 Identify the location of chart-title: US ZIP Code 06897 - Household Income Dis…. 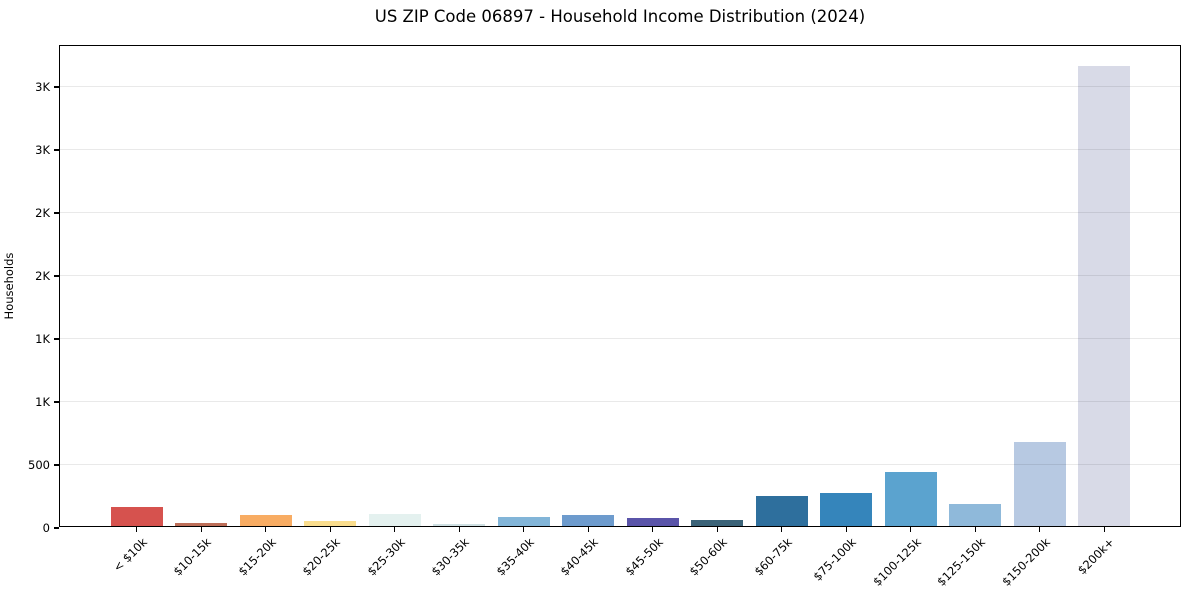
(620, 16).